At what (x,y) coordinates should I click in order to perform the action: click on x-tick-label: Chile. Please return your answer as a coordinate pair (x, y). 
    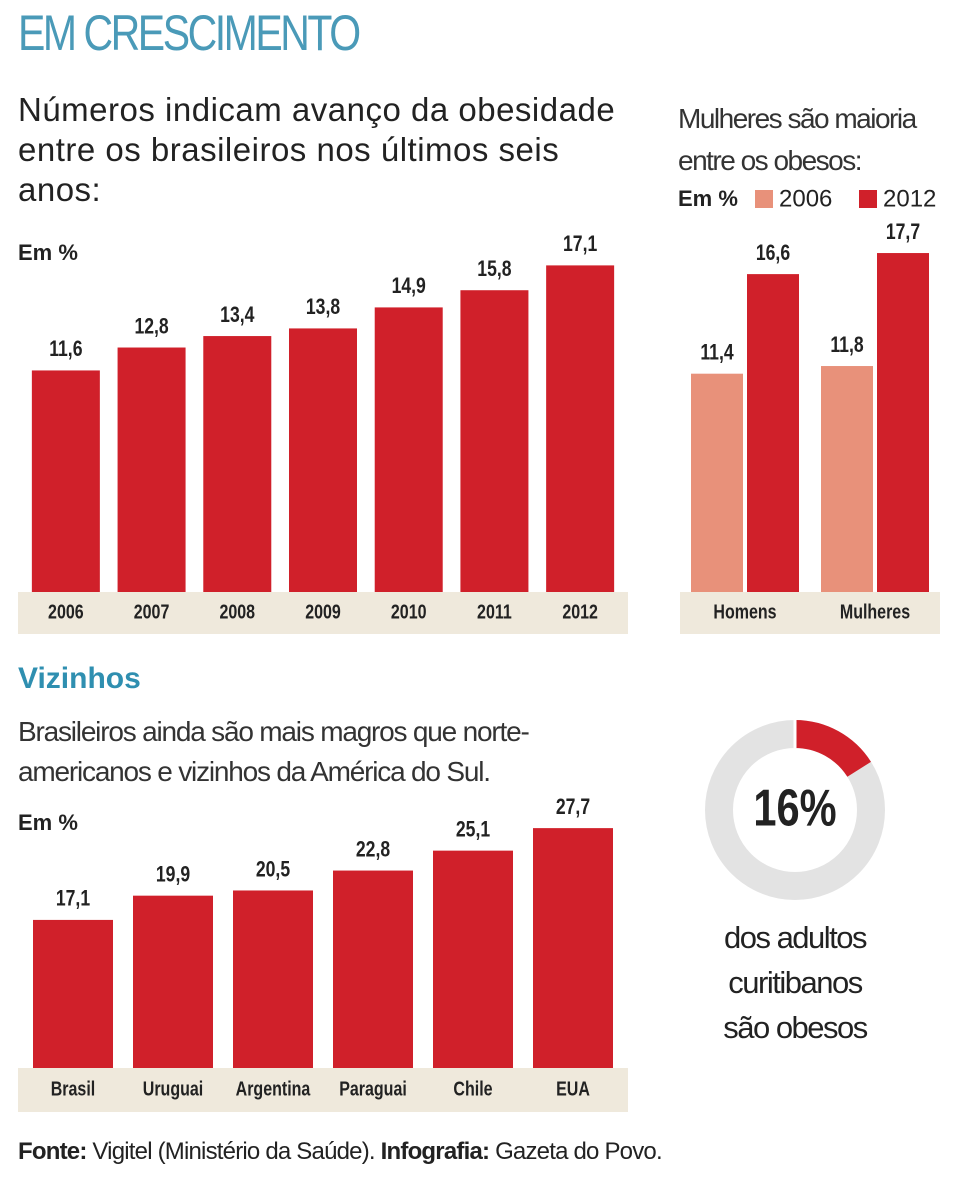
    Looking at the image, I should click on (472, 1089).